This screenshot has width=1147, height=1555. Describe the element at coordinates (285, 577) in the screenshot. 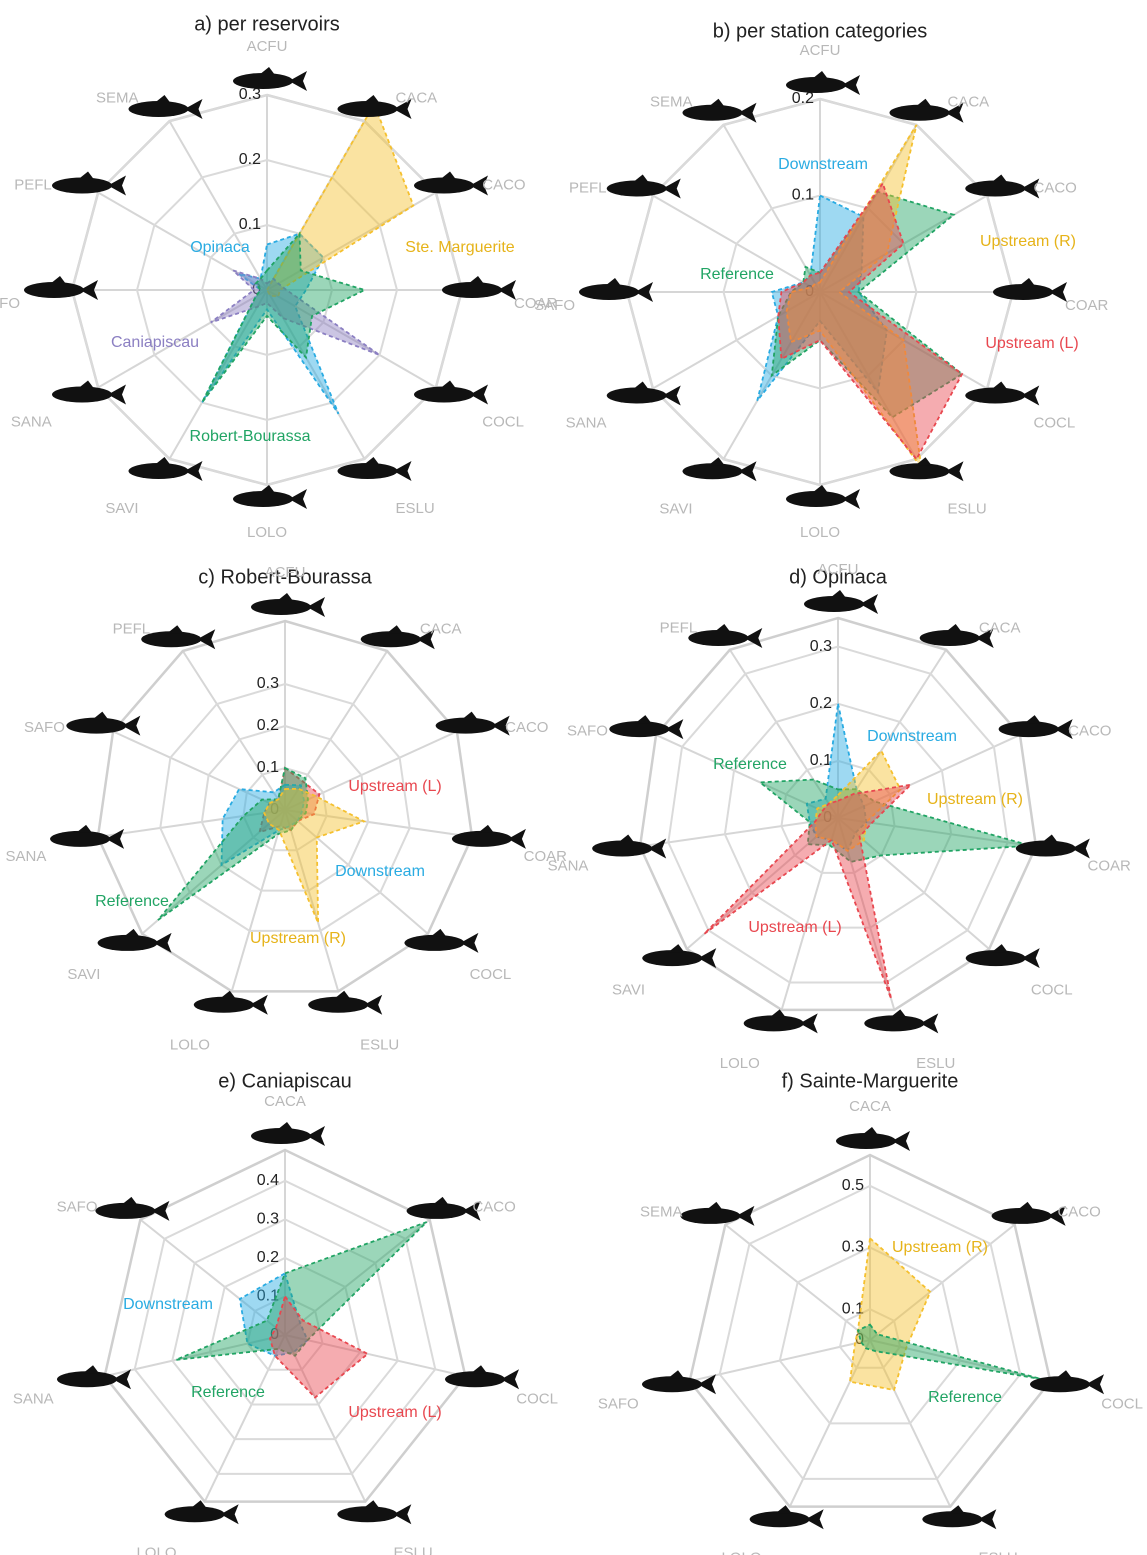

I see `panel-title: c) Robert-Bourassa` at that location.